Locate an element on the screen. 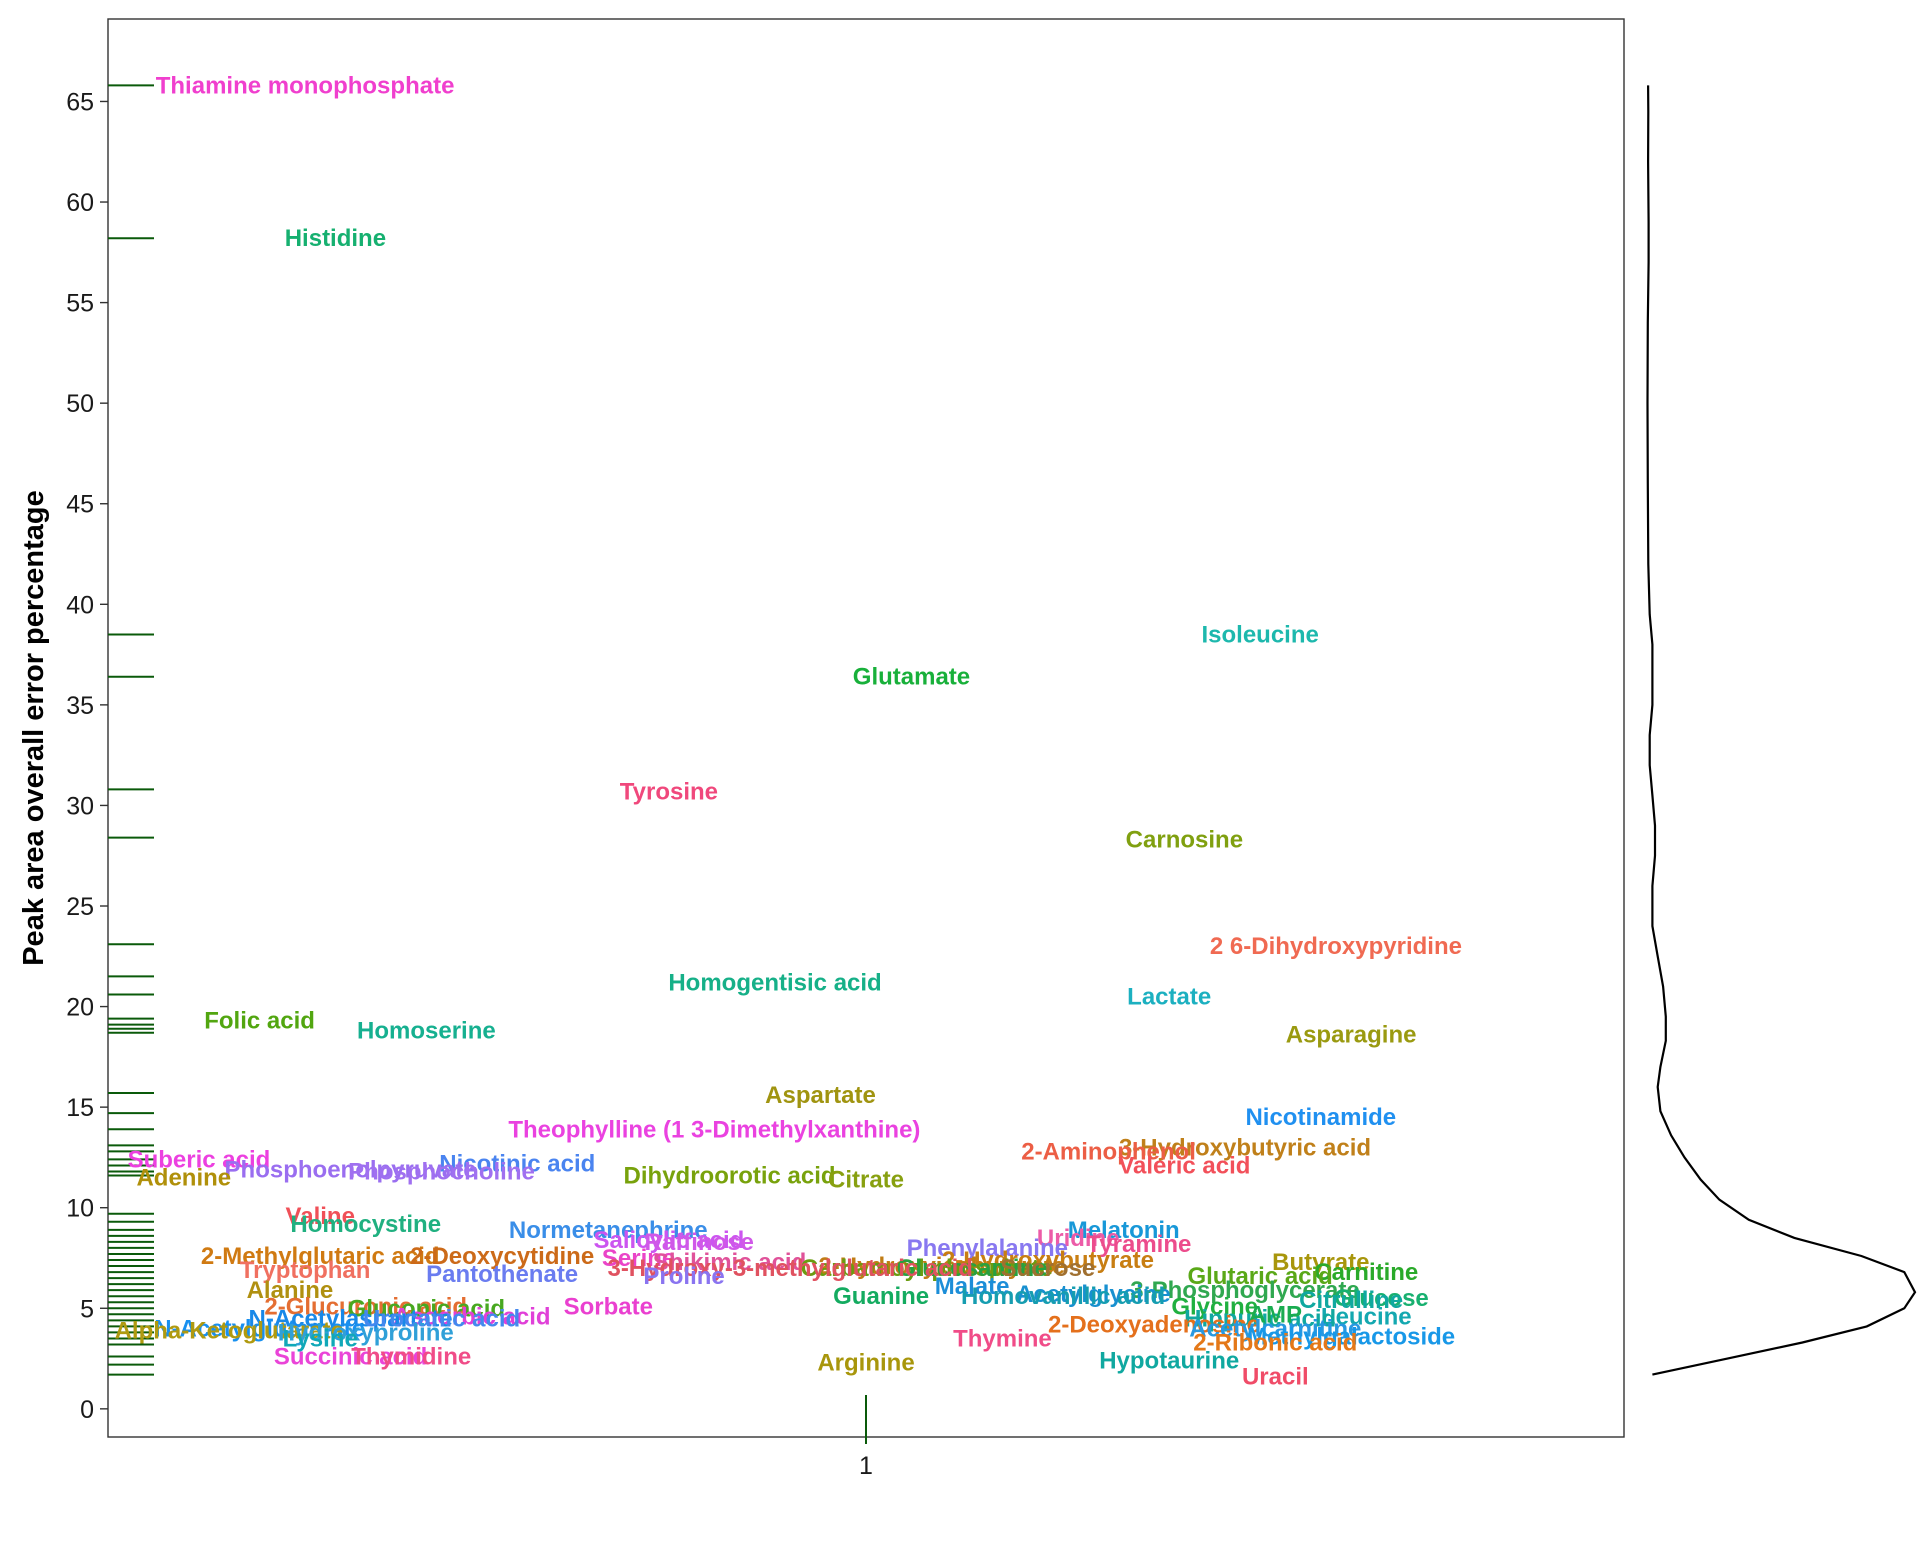 This screenshot has height=1541, width=1920. point-label: N-Acetylglutamate is located at coordinates (259, 1328).